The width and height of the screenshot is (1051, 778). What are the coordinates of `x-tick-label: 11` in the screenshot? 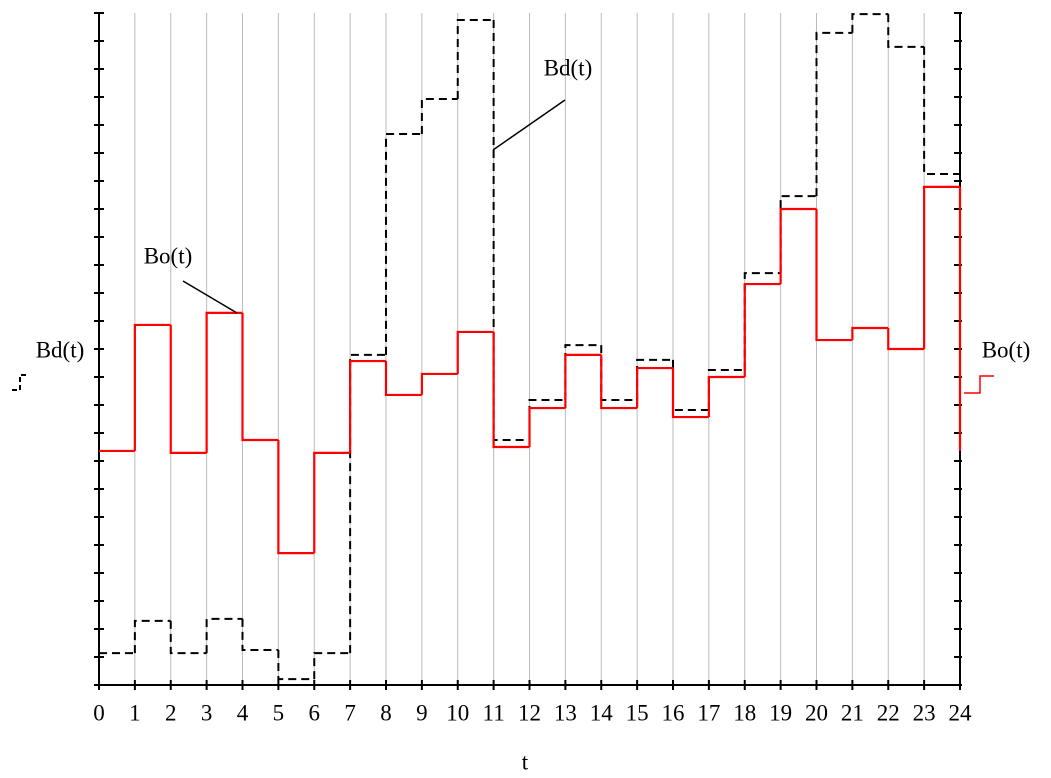 It's located at (494, 712).